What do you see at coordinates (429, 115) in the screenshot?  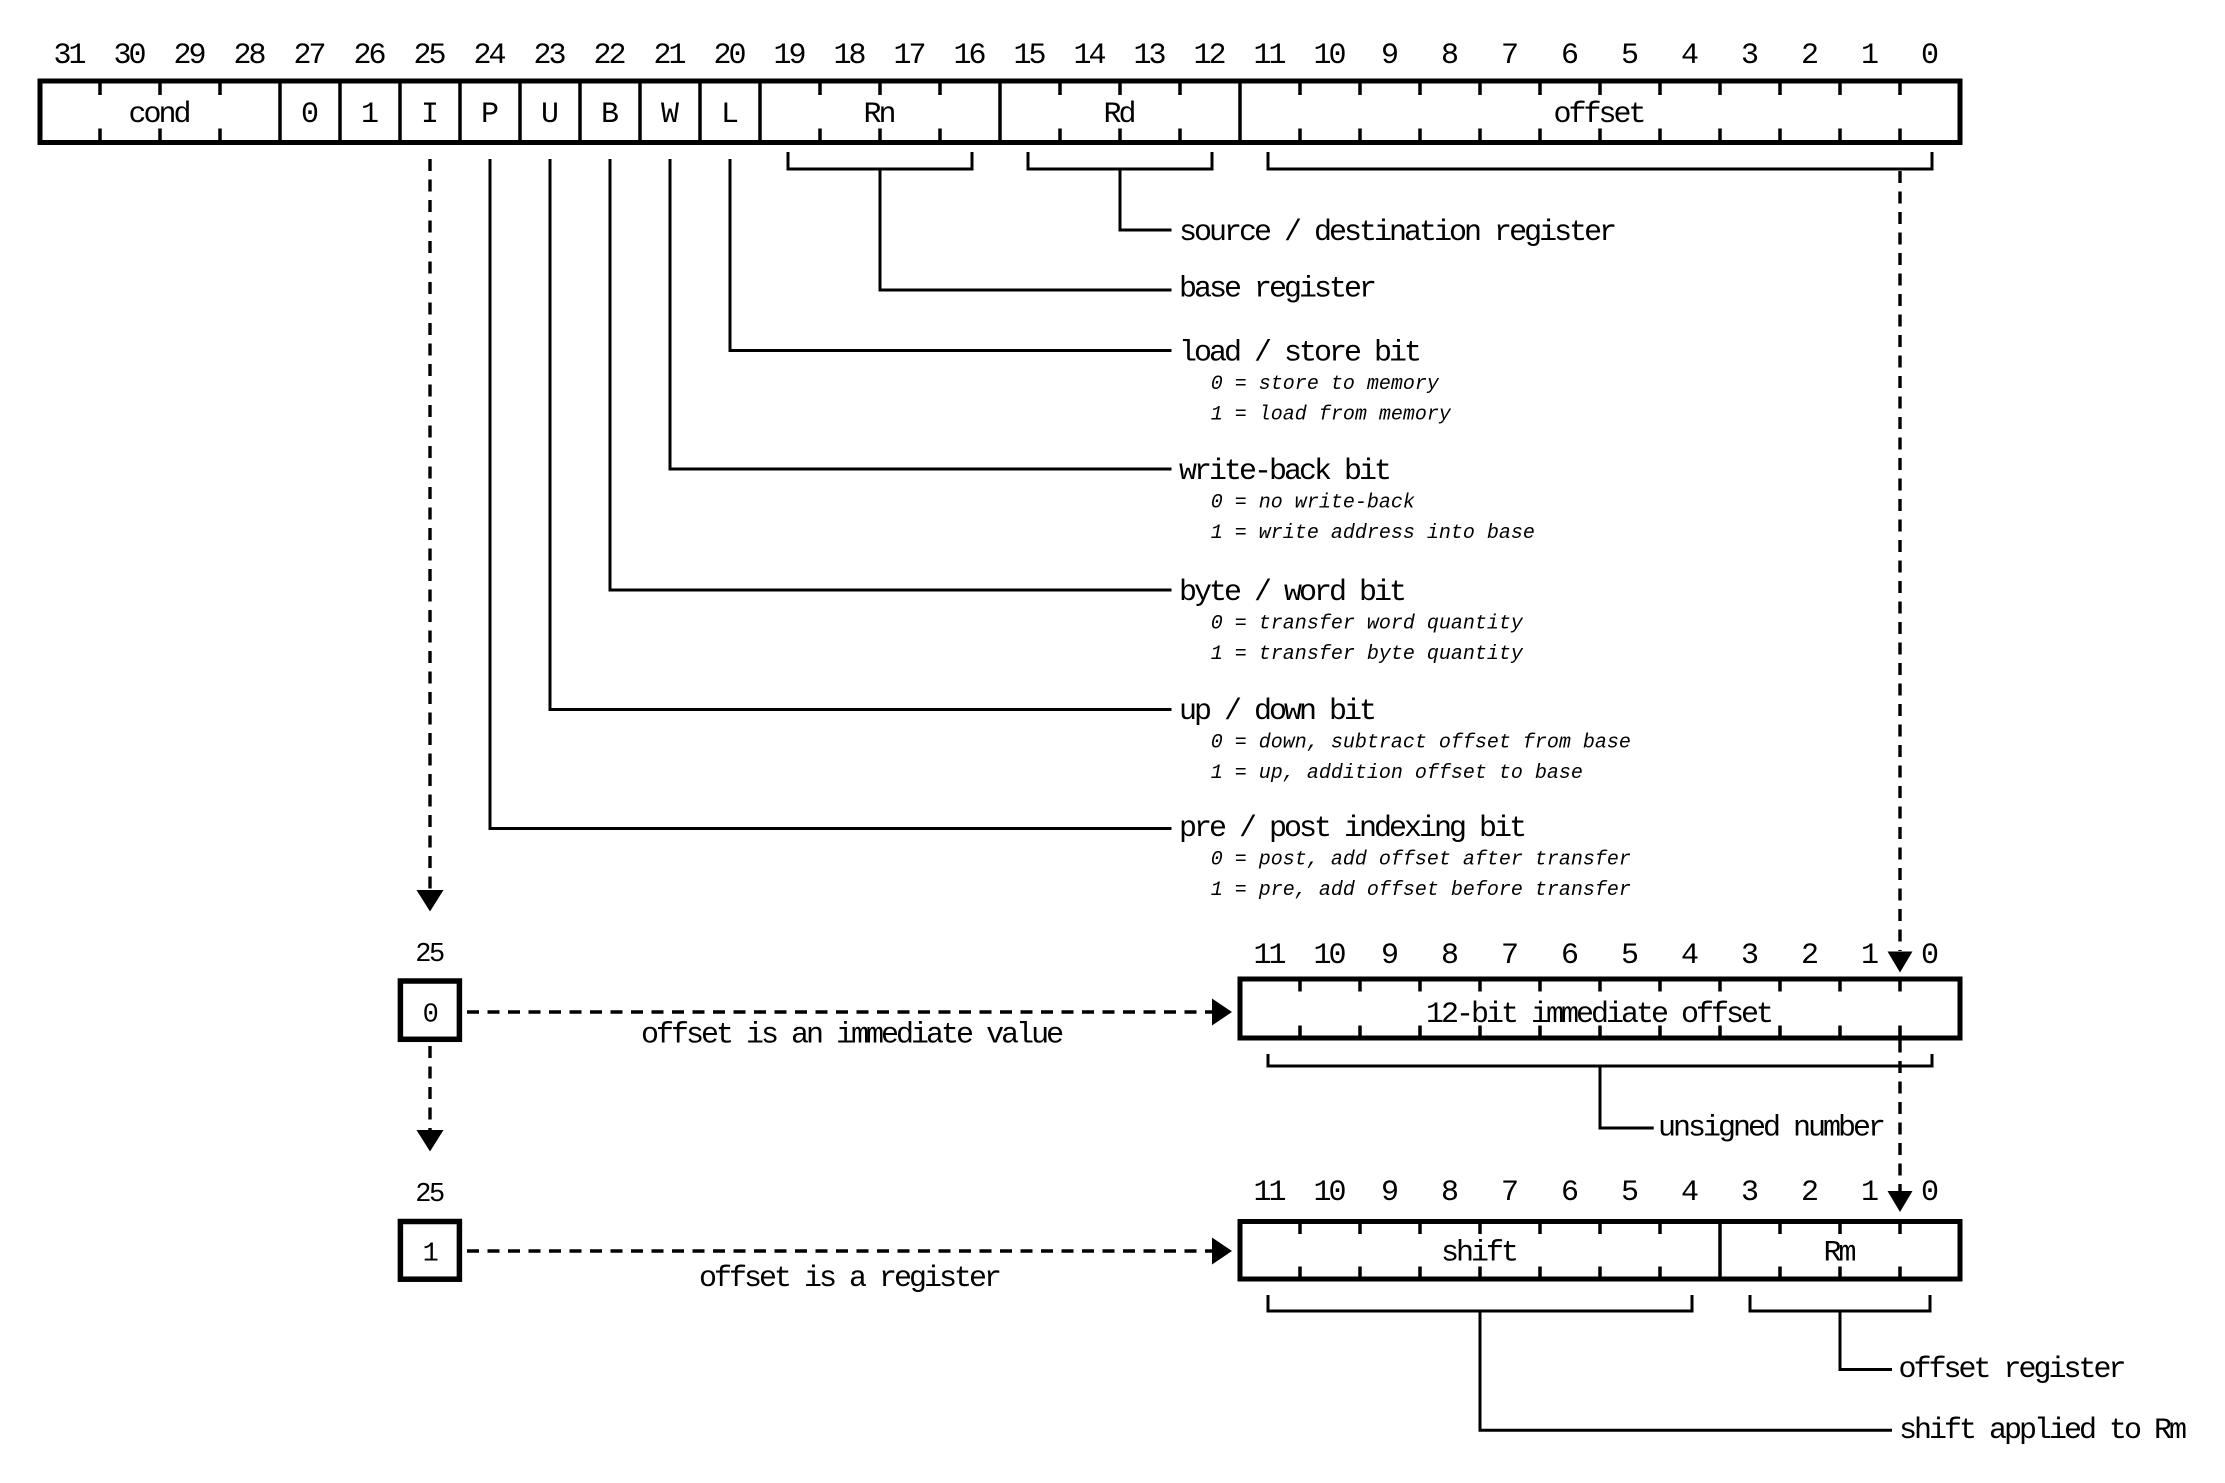 I see `svg-text: I` at bounding box center [429, 115].